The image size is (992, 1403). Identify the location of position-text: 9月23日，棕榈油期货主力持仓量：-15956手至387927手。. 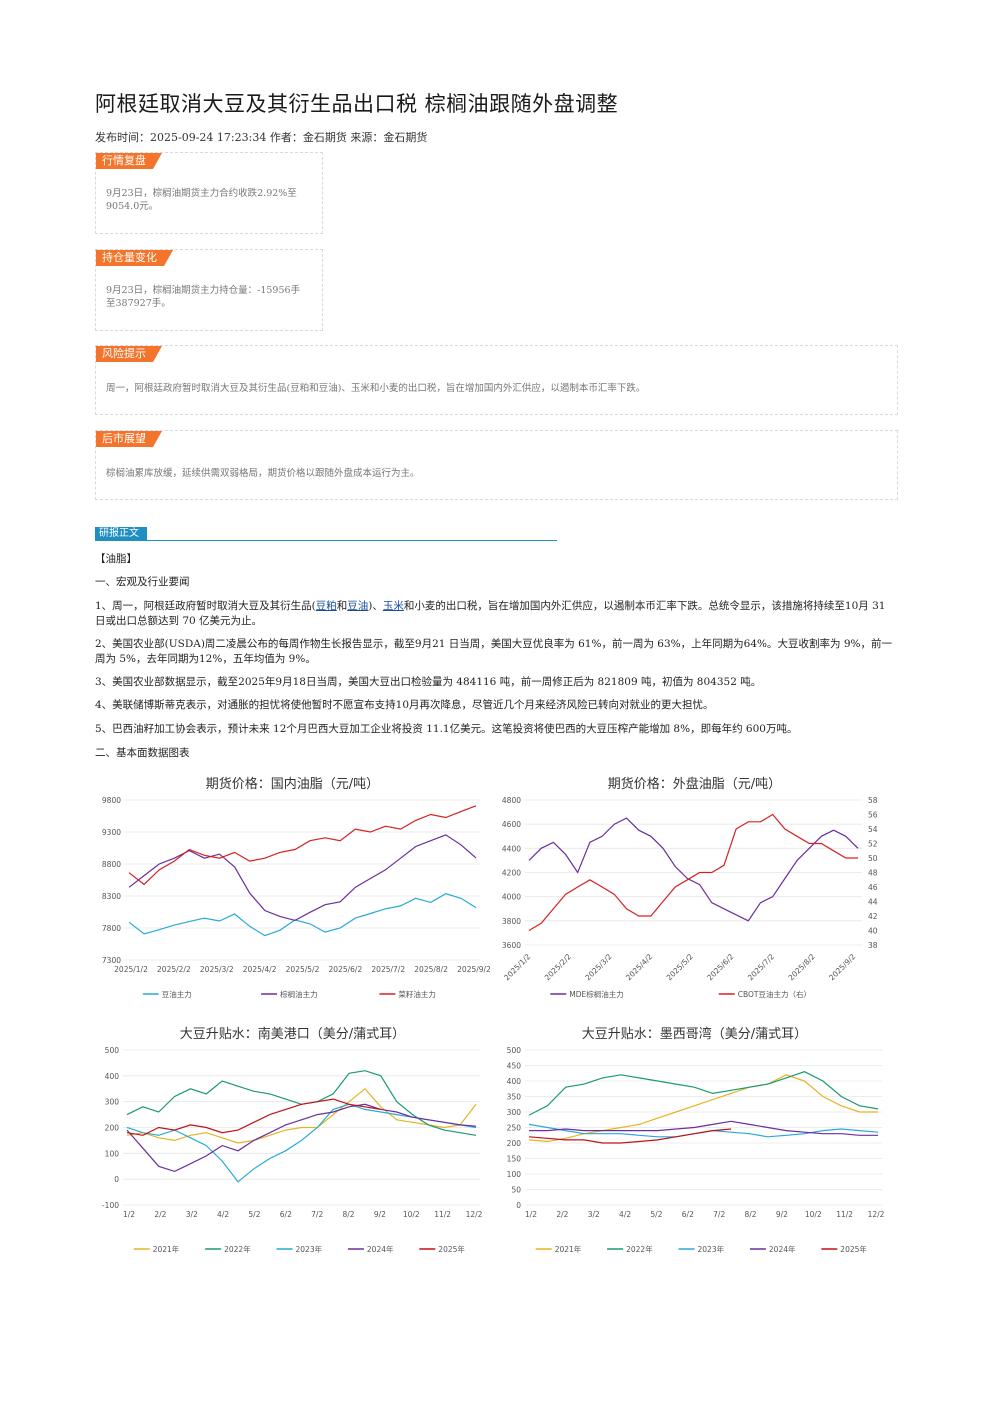
(203, 297).